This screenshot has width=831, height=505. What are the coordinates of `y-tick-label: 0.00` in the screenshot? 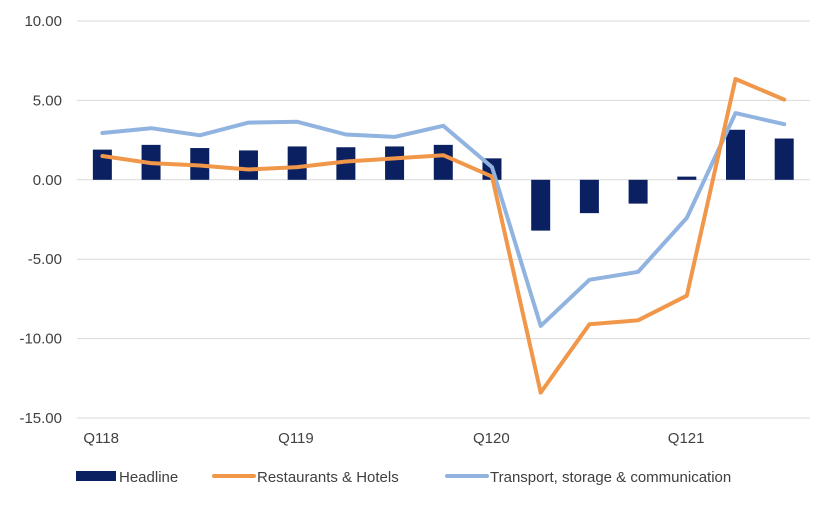 It's located at (47, 180).